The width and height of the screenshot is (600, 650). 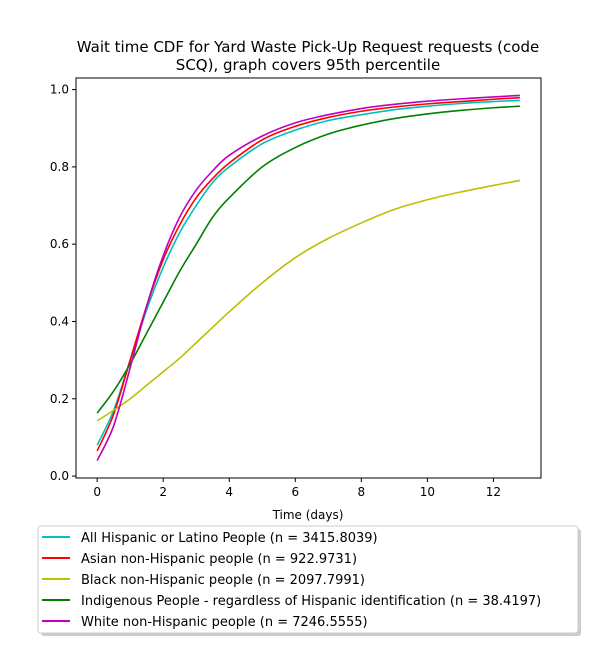 I want to click on x-tick-label: 0, so click(x=97, y=492).